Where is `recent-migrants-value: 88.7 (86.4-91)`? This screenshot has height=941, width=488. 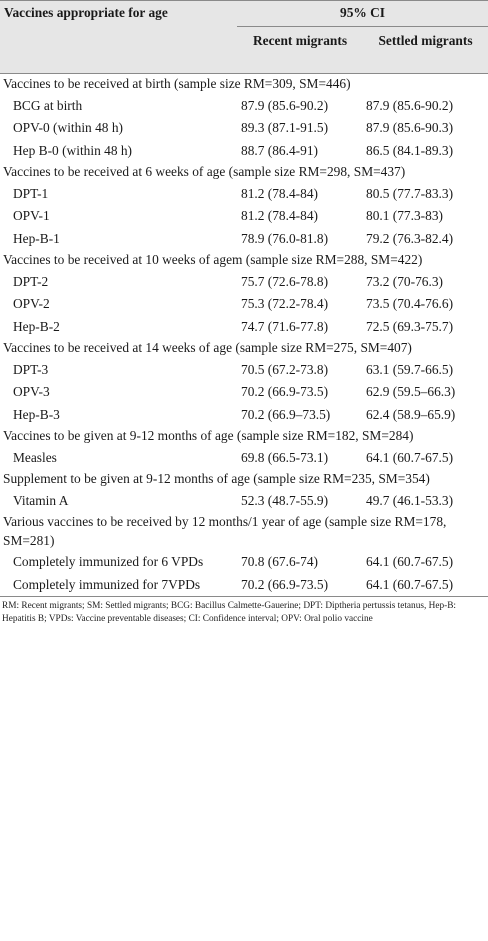
recent-migrants-value: 88.7 (86.4-91) is located at coordinates (279, 150).